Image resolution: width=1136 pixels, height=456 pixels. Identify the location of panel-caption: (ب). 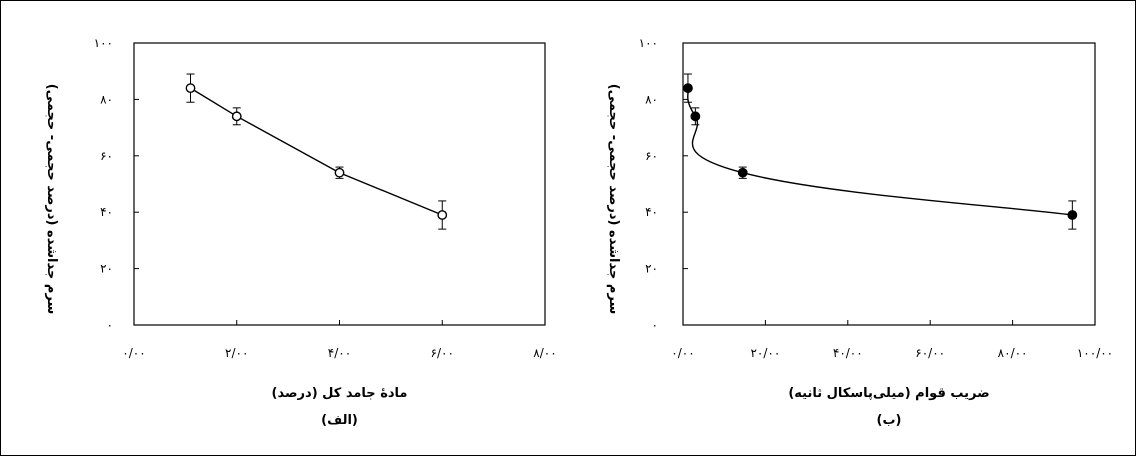
(889, 420).